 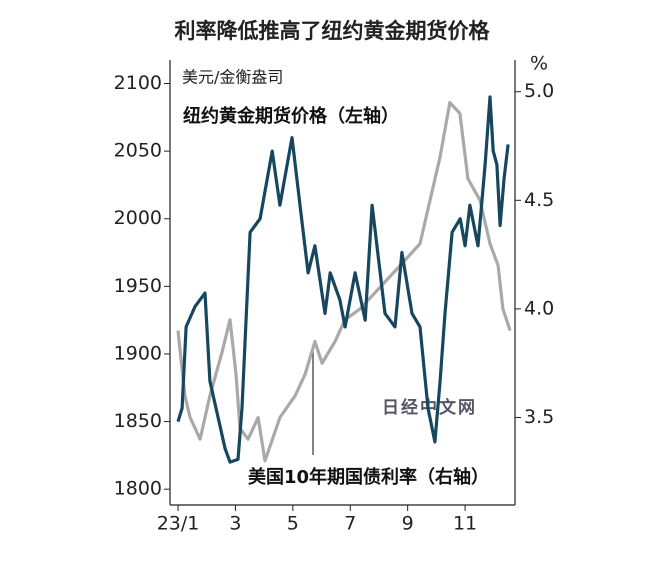 What do you see at coordinates (368, 477) in the screenshot?
I see `legend-label: 美国10年期国债利率（右轴）` at bounding box center [368, 477].